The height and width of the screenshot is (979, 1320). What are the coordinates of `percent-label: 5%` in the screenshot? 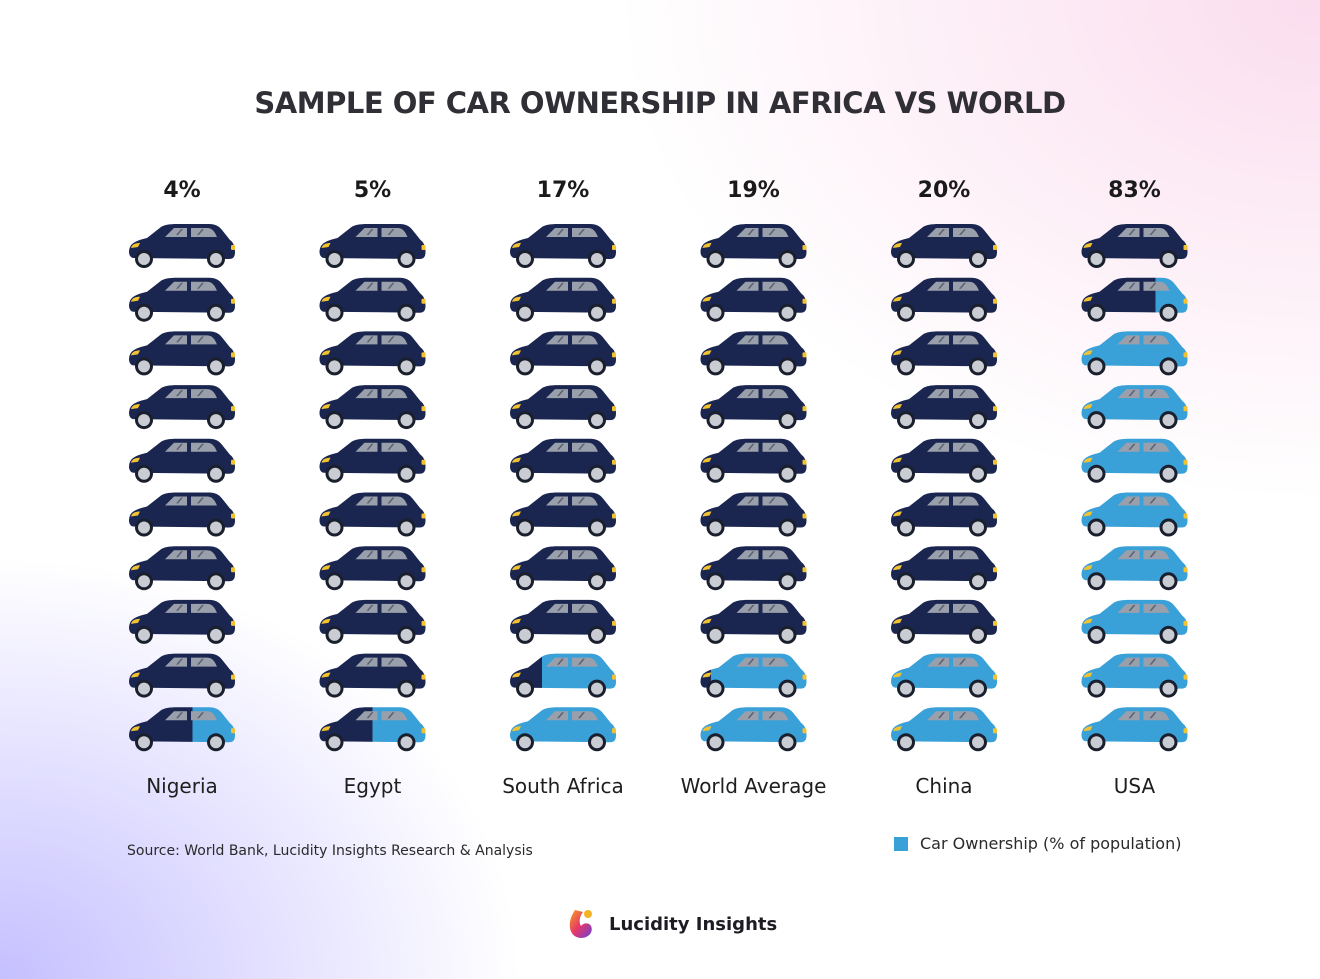 It's located at (372, 190).